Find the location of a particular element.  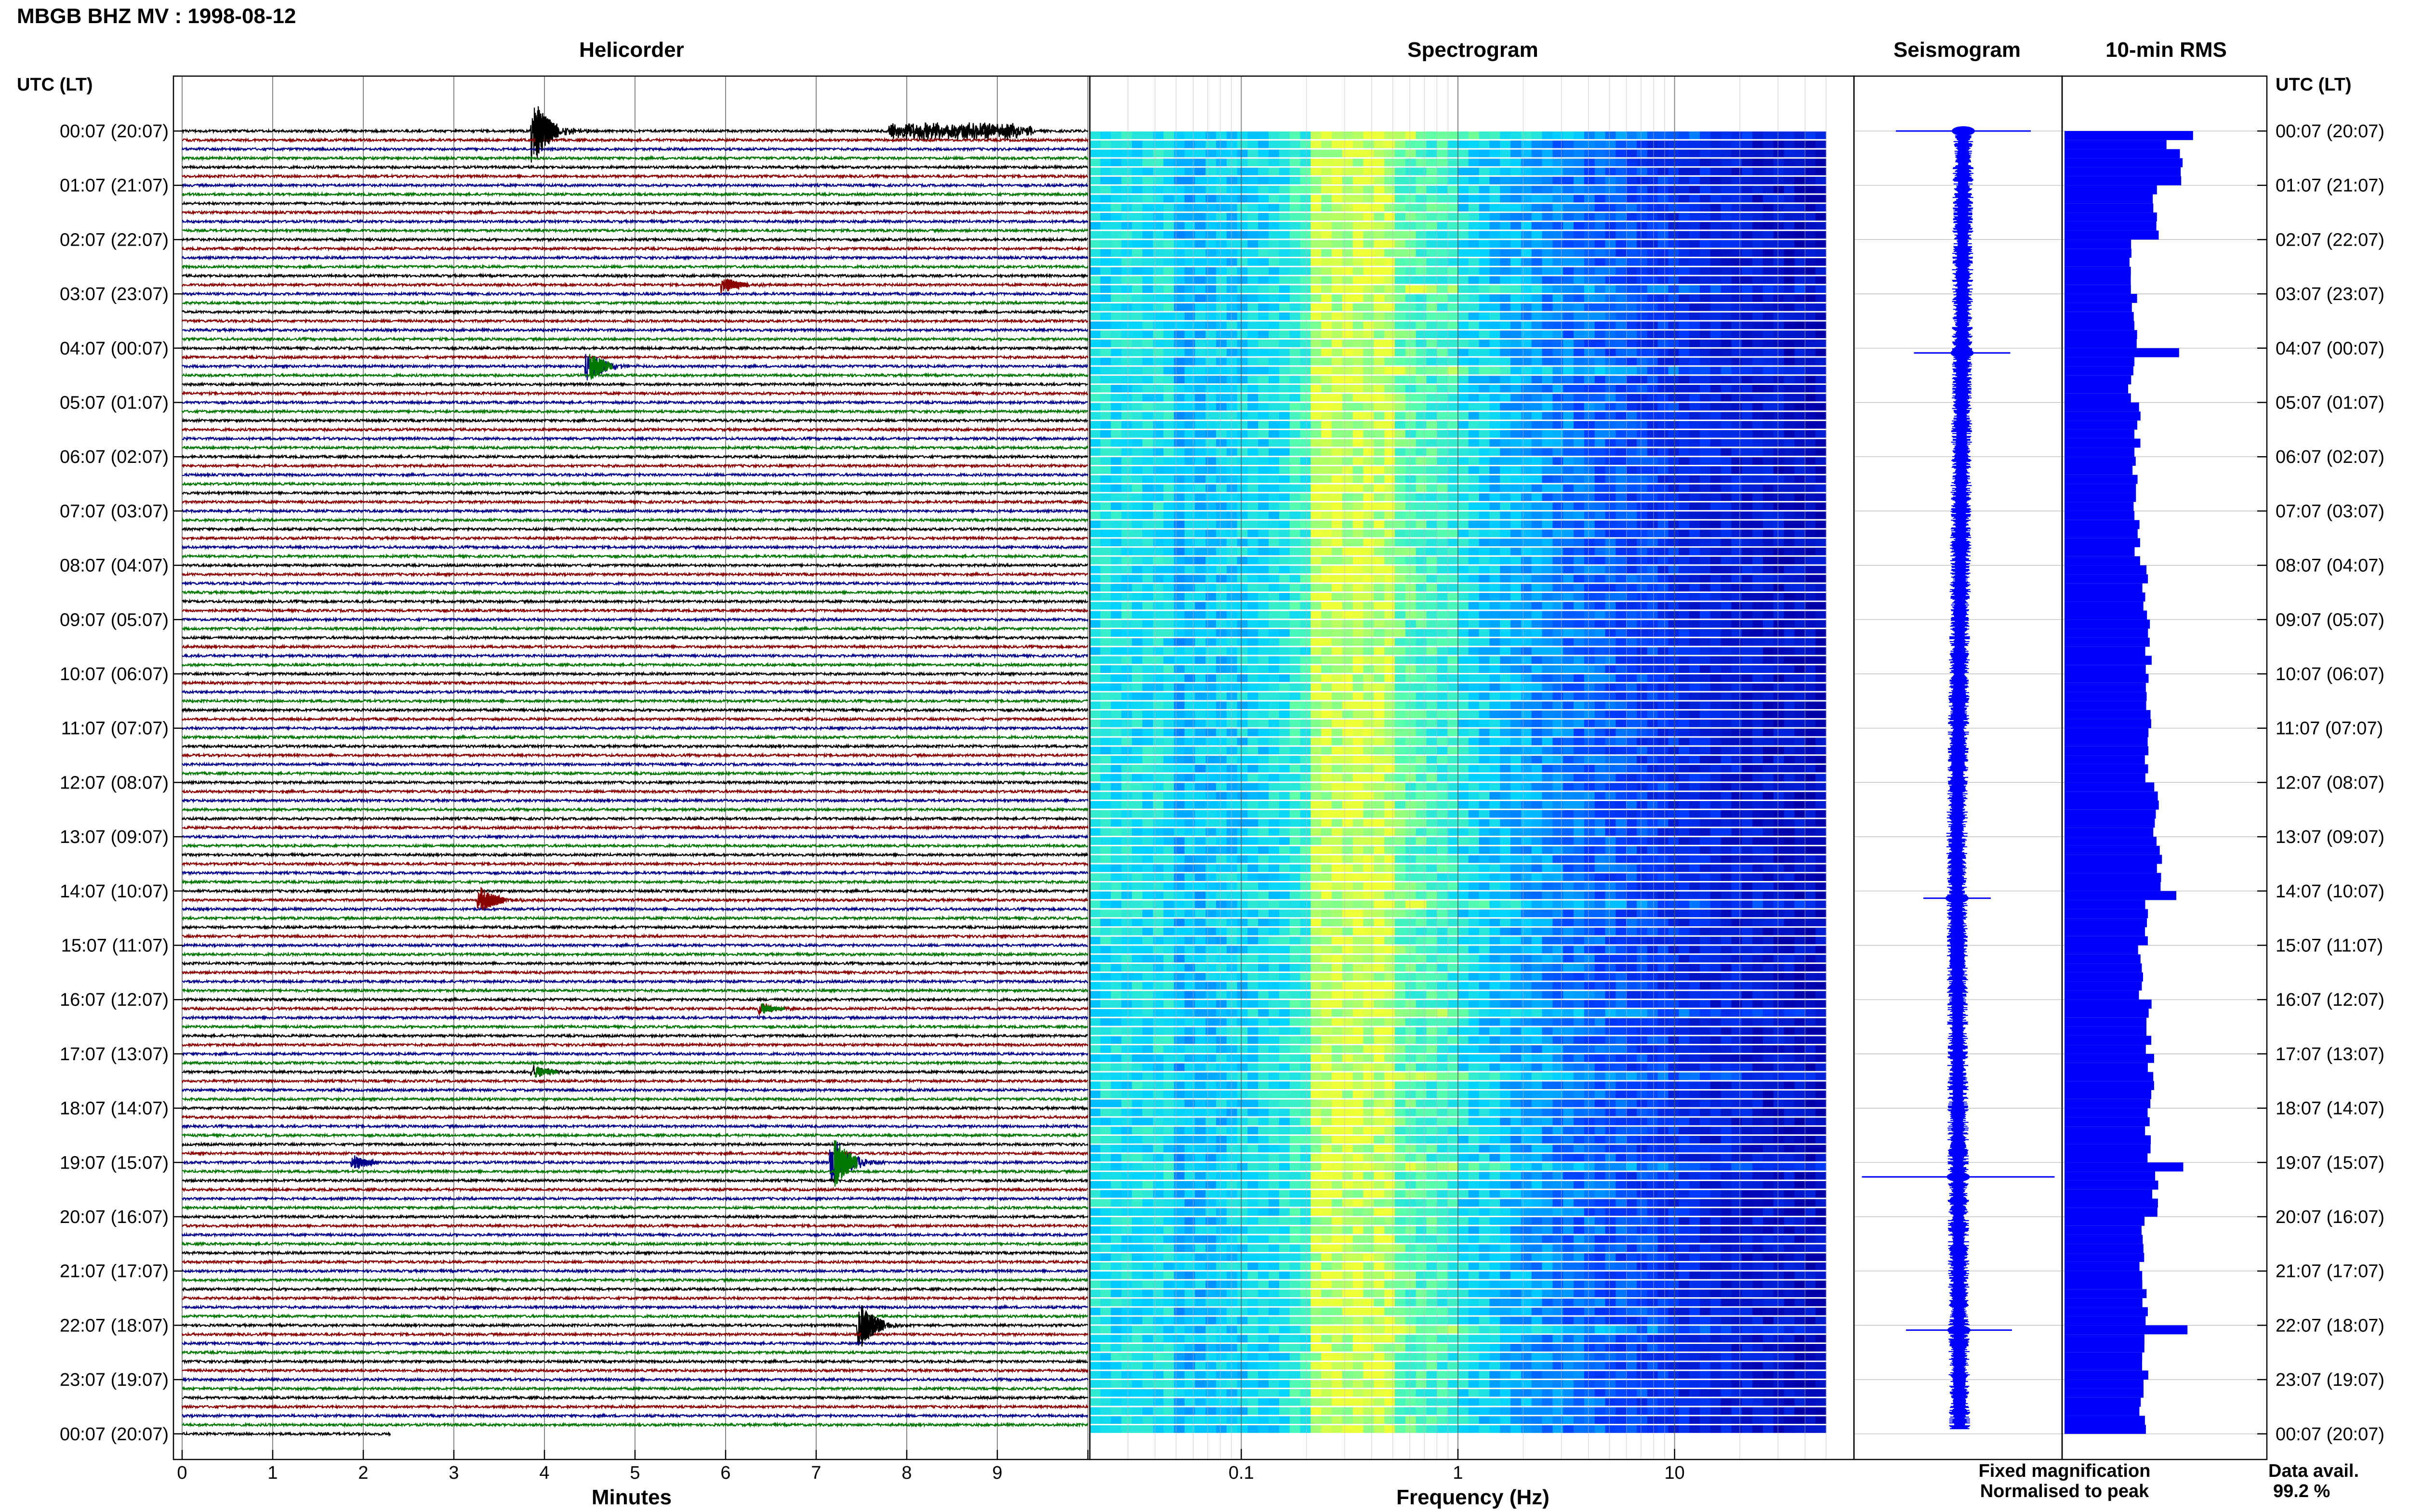

time-header-right: UTC (LT) is located at coordinates (2314, 85).